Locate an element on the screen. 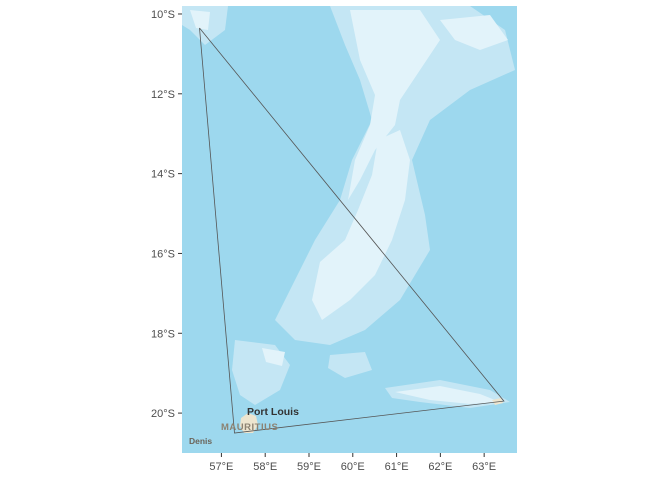 This screenshot has height=480, width=672. mauritius-label: MAURITIUS is located at coordinates (249, 427).